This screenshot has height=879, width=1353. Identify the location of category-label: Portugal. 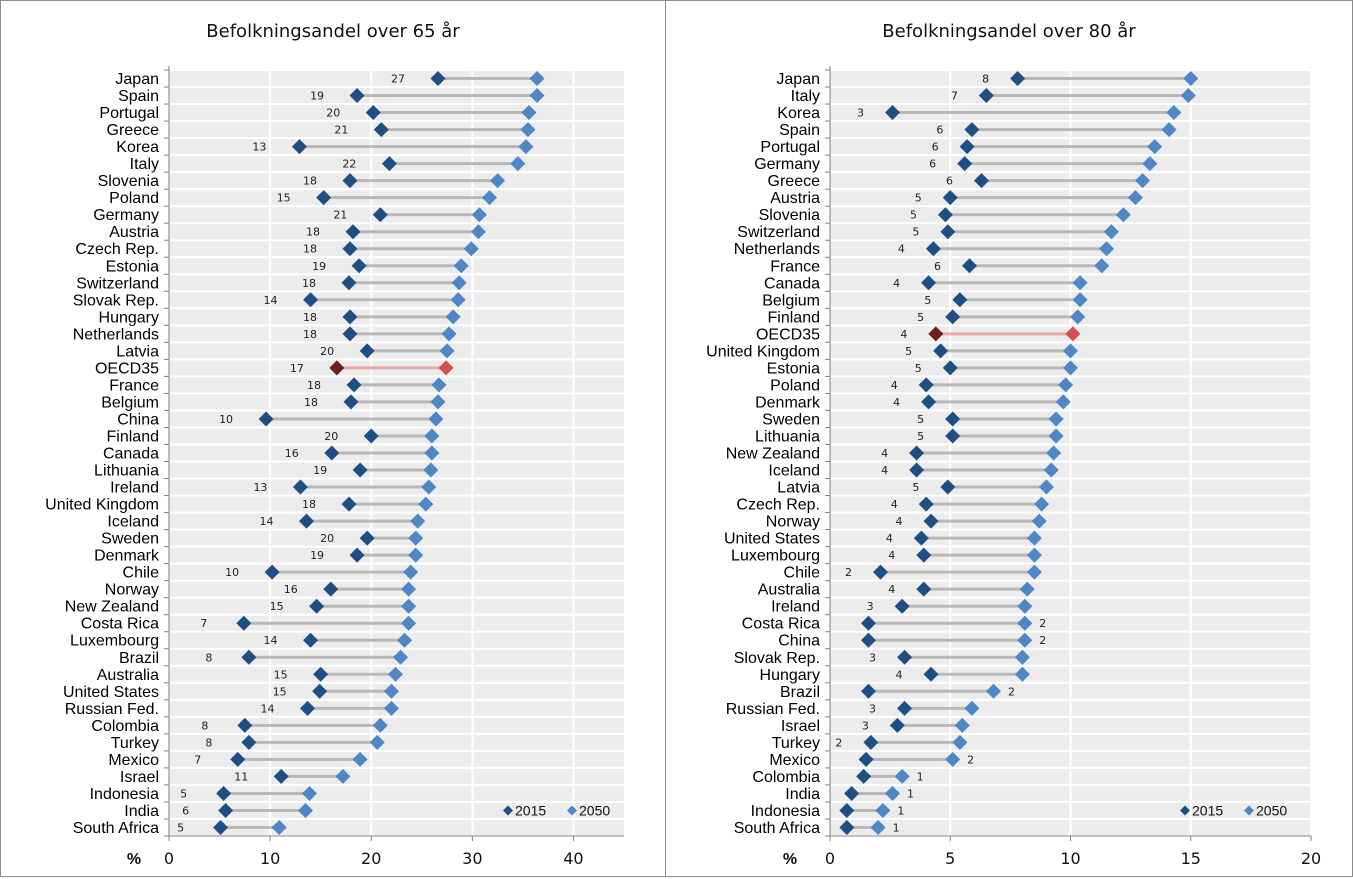
(129, 113).